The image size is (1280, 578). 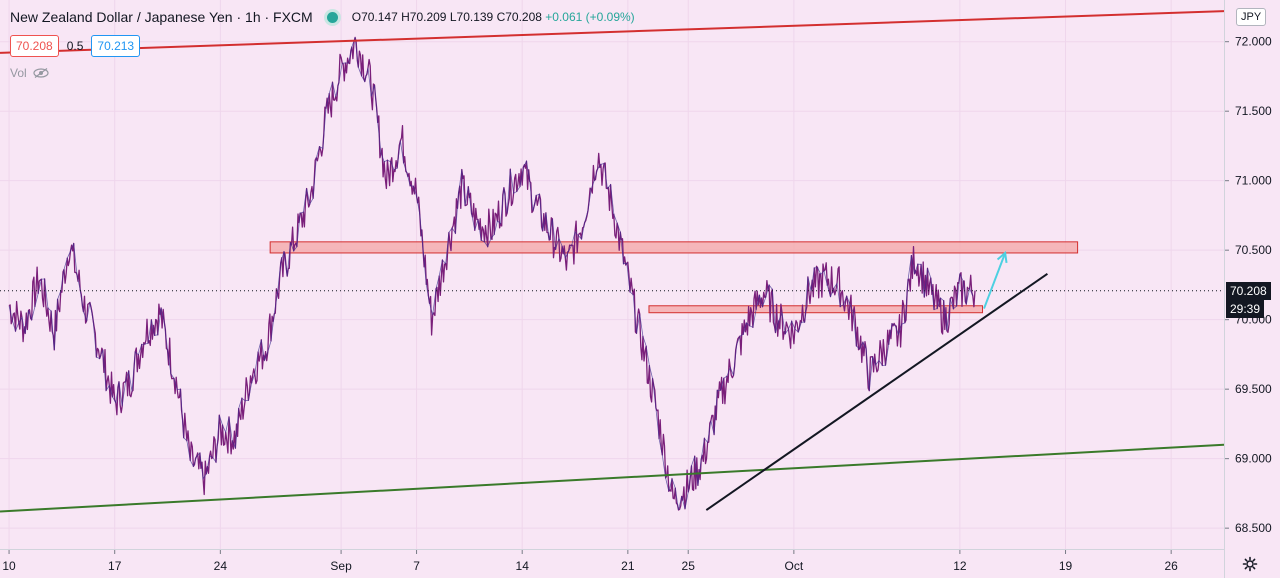 What do you see at coordinates (612, 478) in the screenshot?
I see `trendline-support_channel` at bounding box center [612, 478].